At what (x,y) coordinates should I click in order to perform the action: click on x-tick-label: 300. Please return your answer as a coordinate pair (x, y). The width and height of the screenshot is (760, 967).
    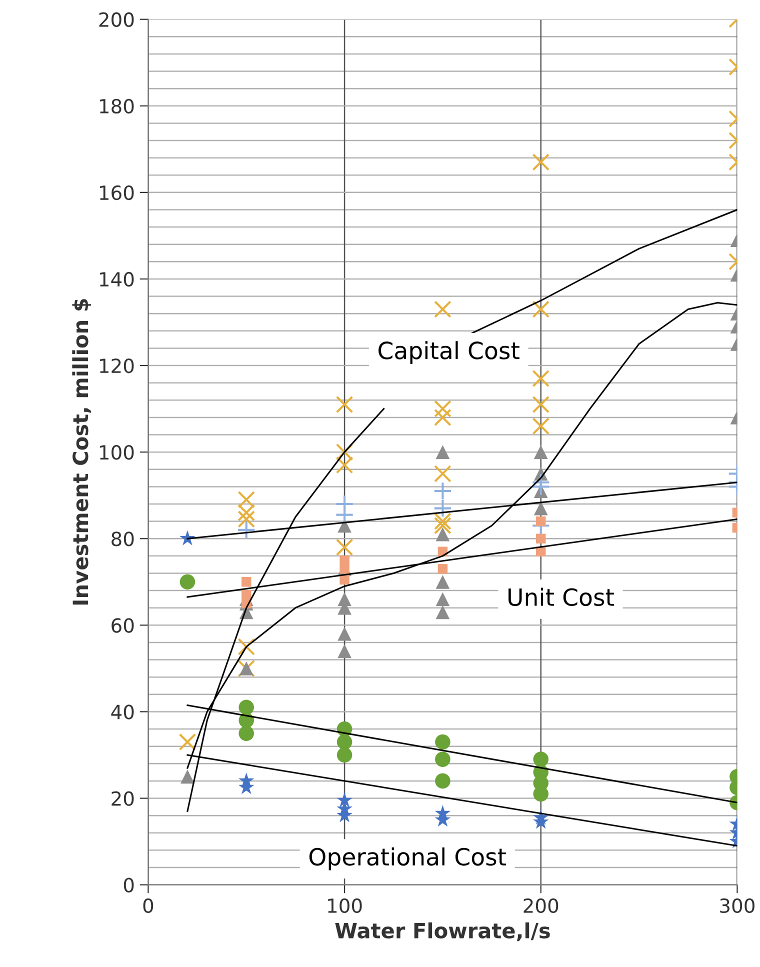
    Looking at the image, I should click on (737, 906).